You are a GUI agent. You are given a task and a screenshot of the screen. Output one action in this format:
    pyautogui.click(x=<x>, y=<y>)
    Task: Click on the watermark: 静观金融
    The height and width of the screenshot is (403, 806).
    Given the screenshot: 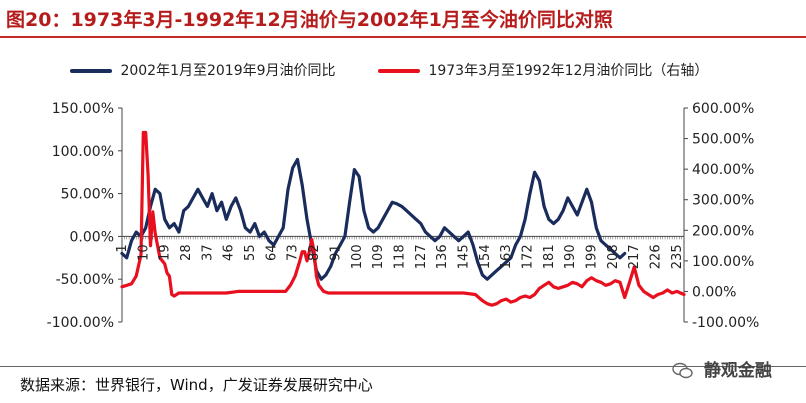 What is the action you would take?
    pyautogui.click(x=722, y=368)
    